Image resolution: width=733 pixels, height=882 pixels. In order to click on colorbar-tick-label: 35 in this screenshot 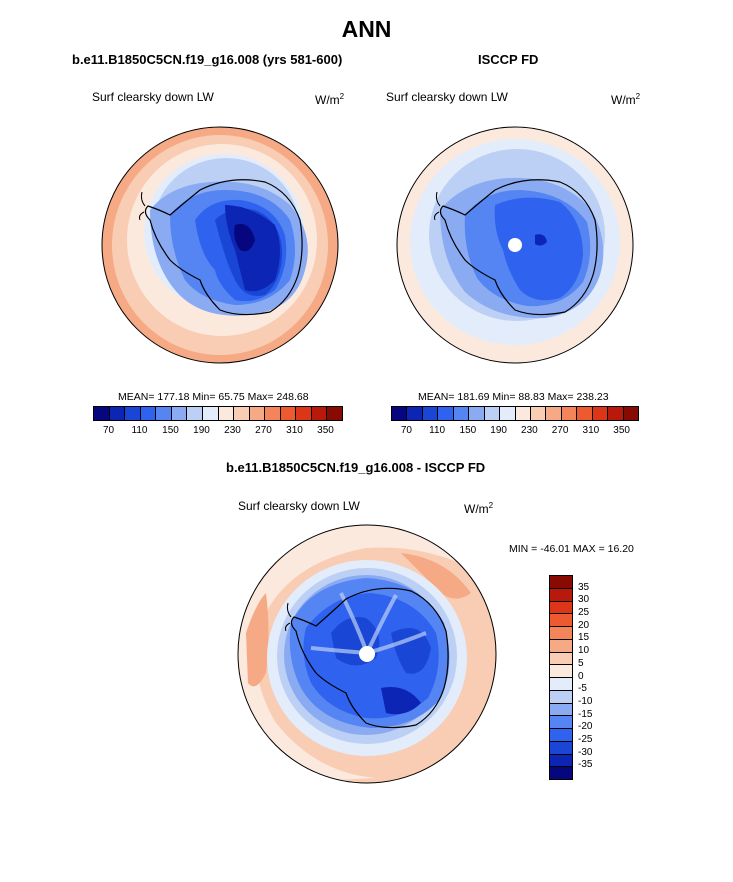, I will do `click(584, 587)`.